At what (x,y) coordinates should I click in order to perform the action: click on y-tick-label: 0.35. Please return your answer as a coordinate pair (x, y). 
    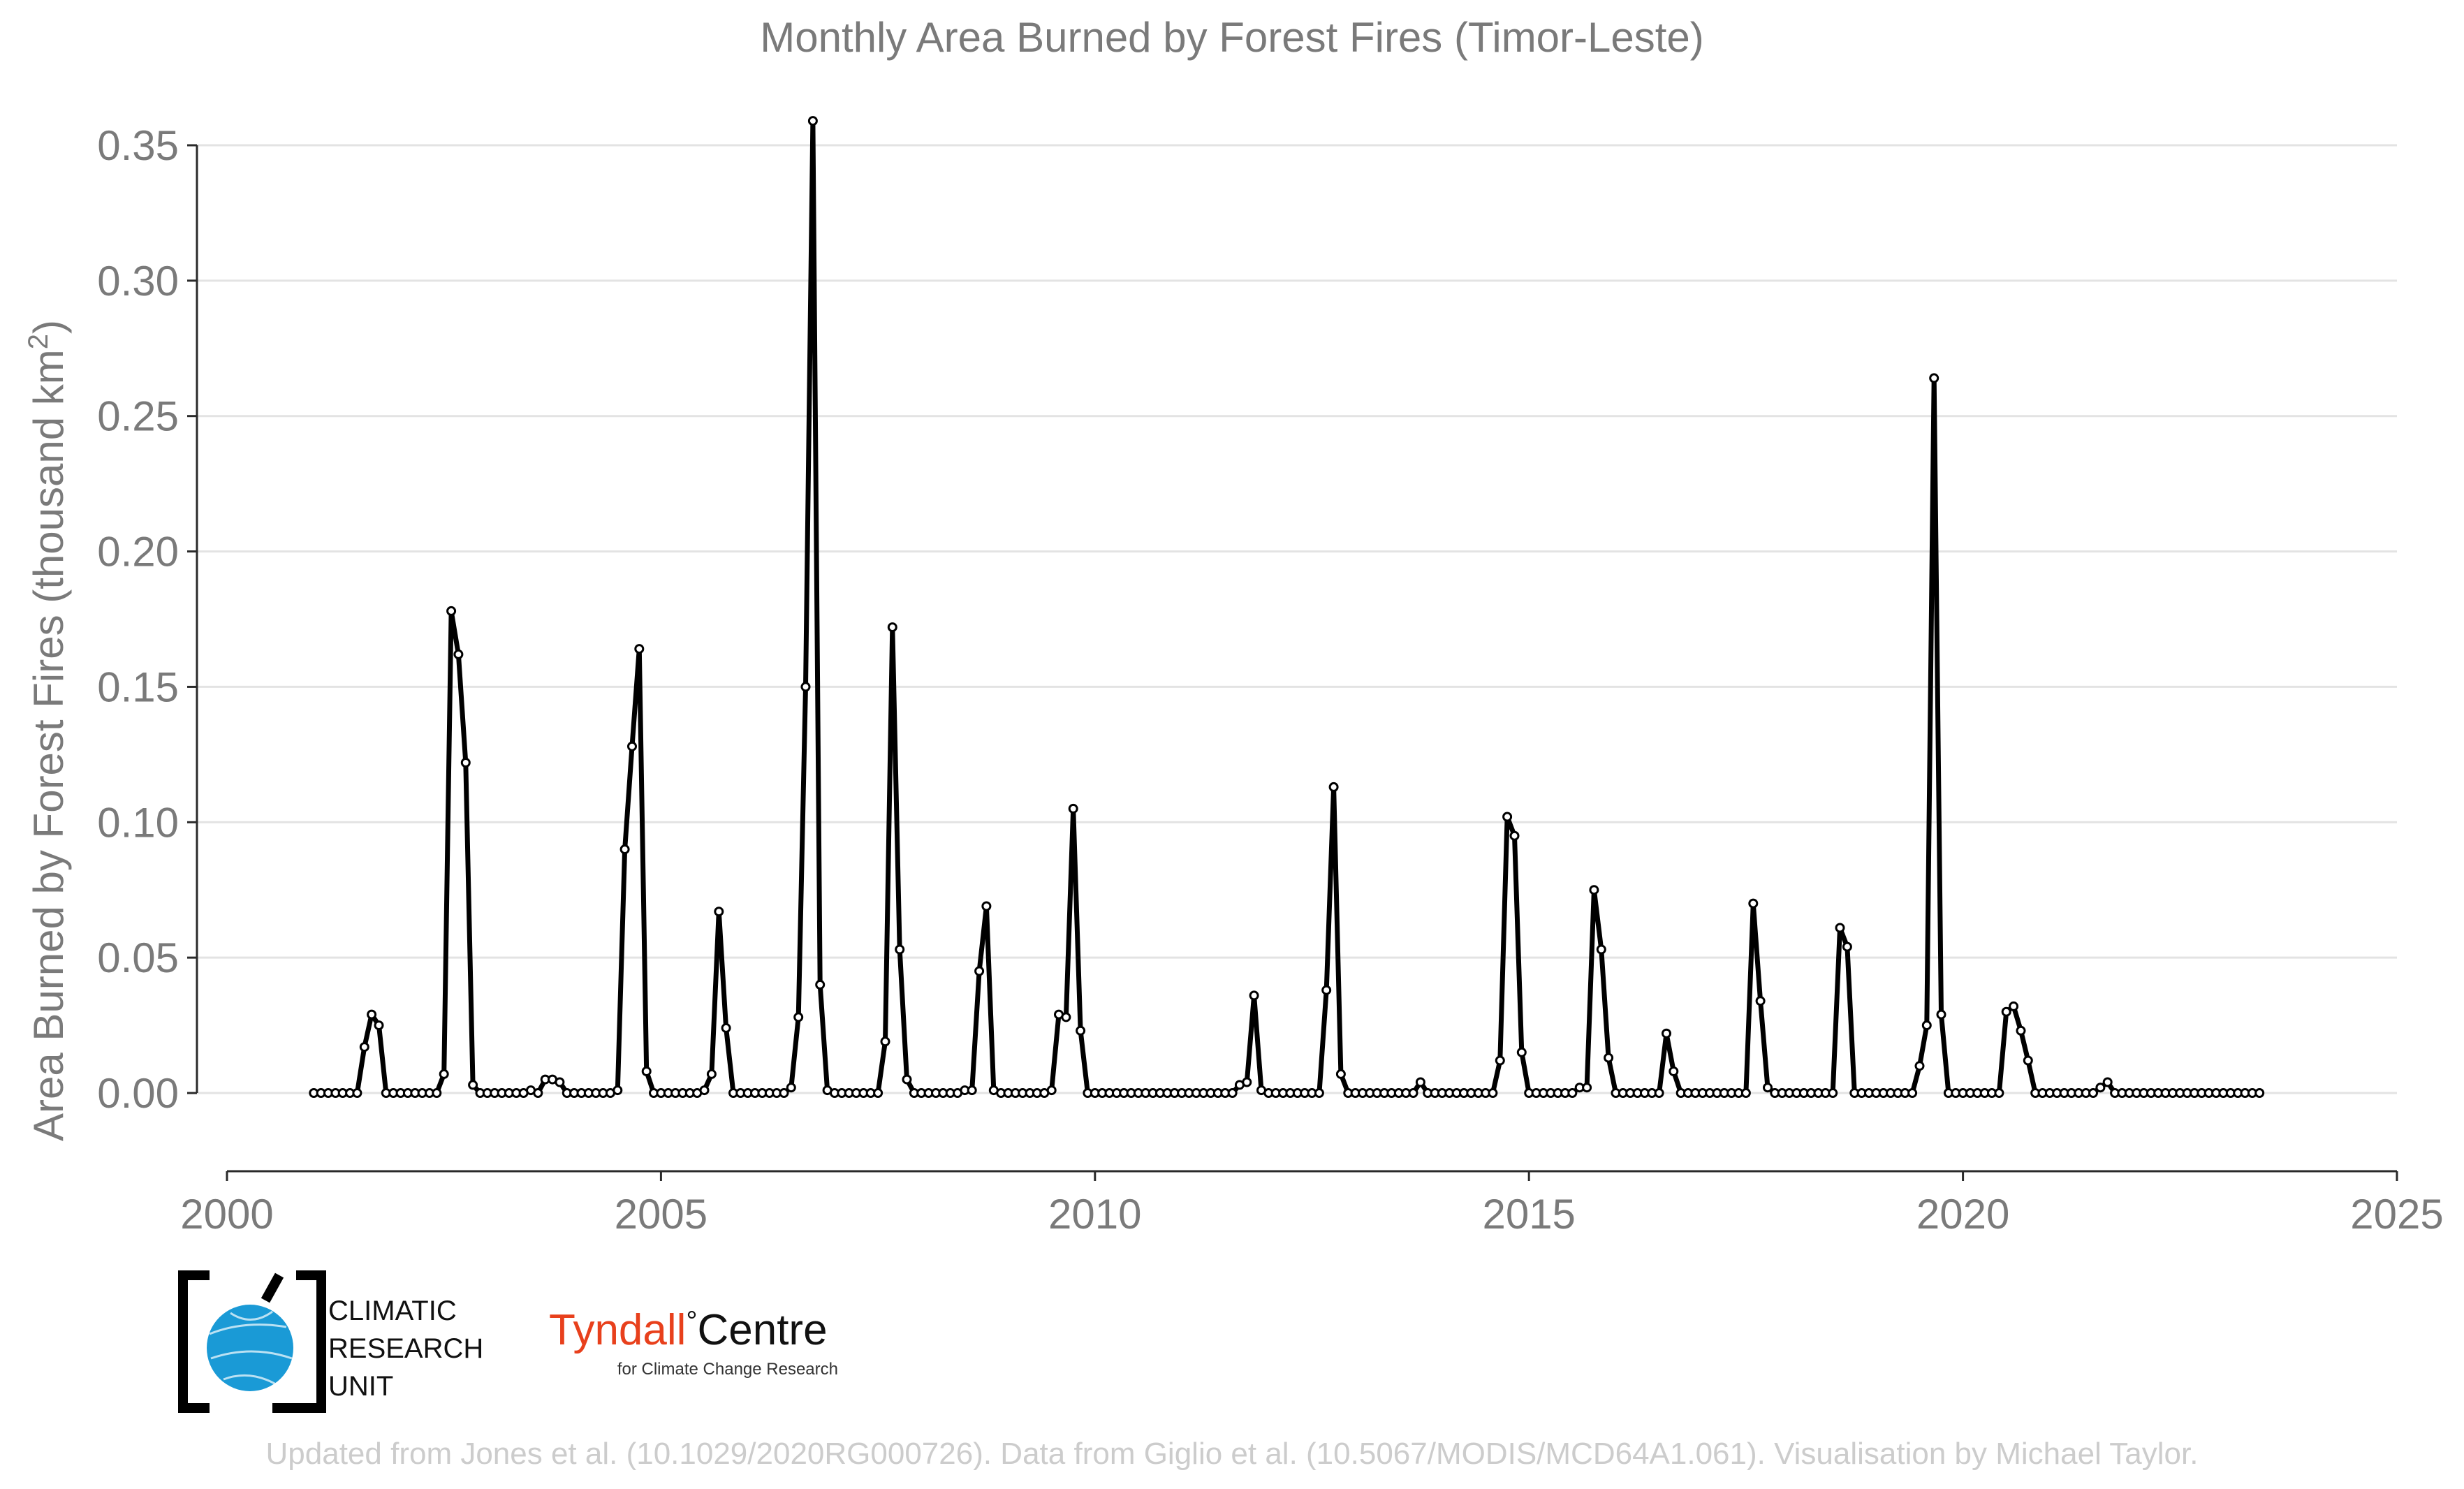
    Looking at the image, I should click on (138, 145).